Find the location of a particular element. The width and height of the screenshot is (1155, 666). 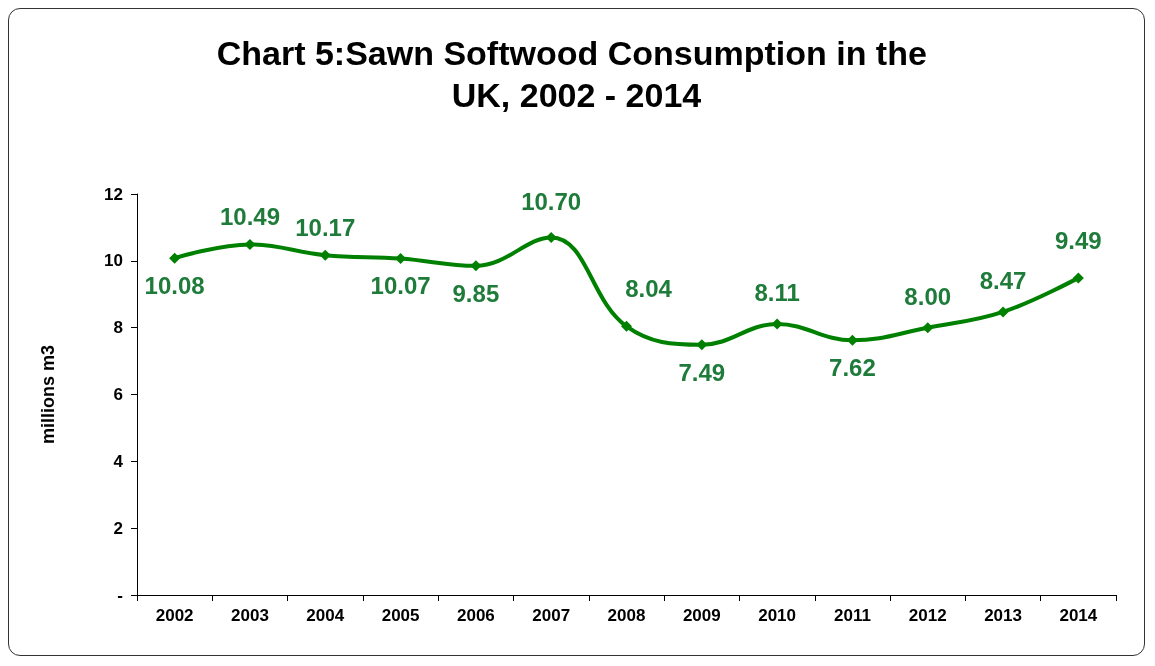

data-label: 10.70 is located at coordinates (551, 202).